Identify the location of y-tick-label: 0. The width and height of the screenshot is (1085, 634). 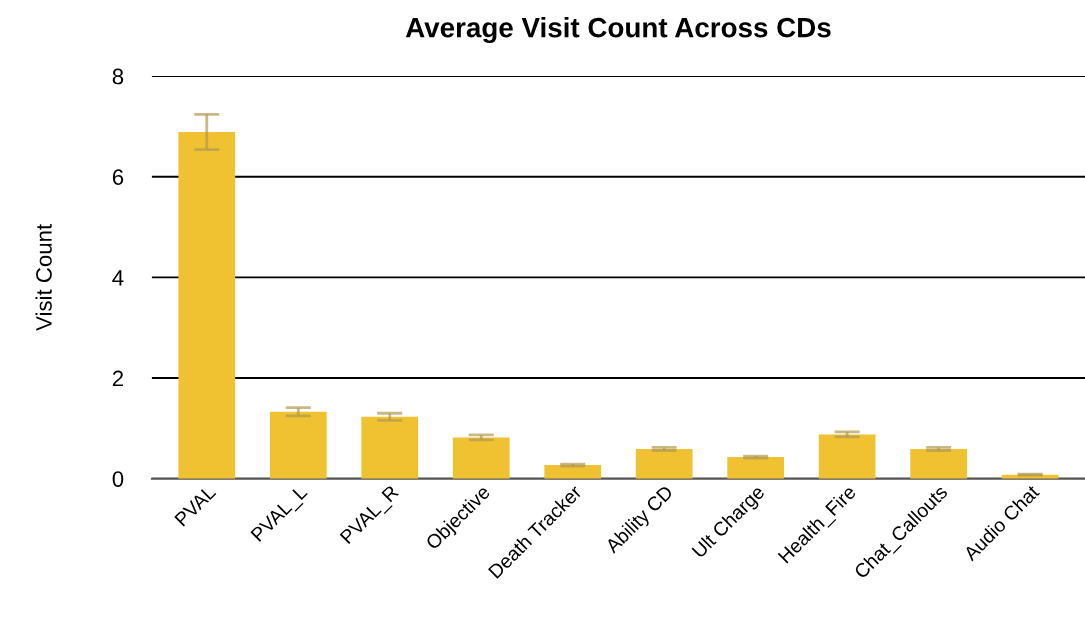
(118, 479).